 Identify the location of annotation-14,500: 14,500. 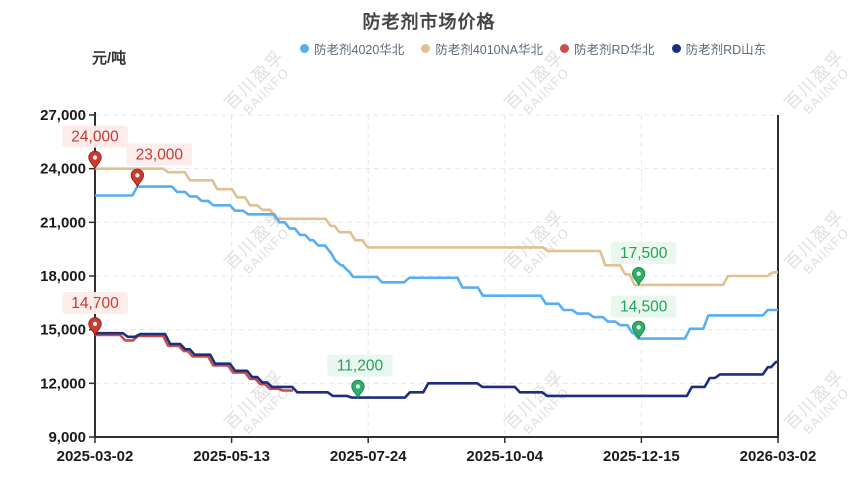
(643, 318).